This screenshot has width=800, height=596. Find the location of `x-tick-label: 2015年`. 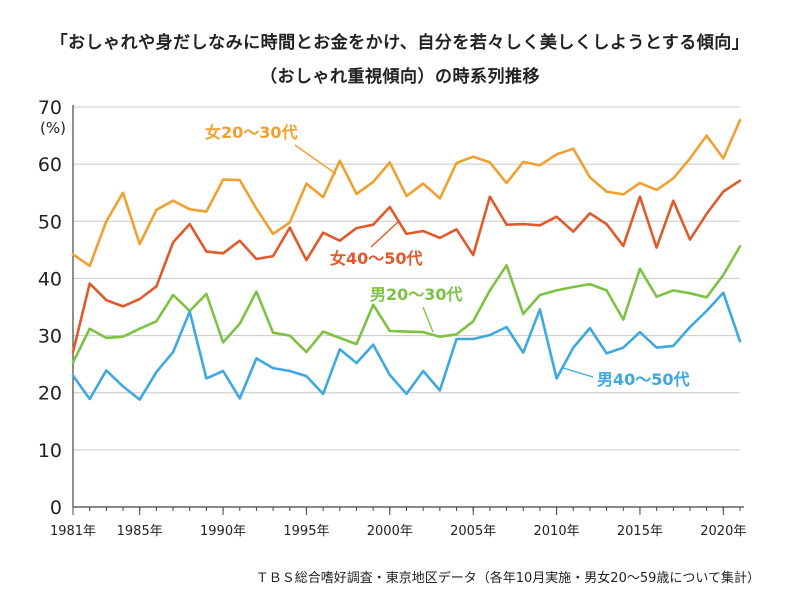

x-tick-label: 2015年 is located at coordinates (640, 531).